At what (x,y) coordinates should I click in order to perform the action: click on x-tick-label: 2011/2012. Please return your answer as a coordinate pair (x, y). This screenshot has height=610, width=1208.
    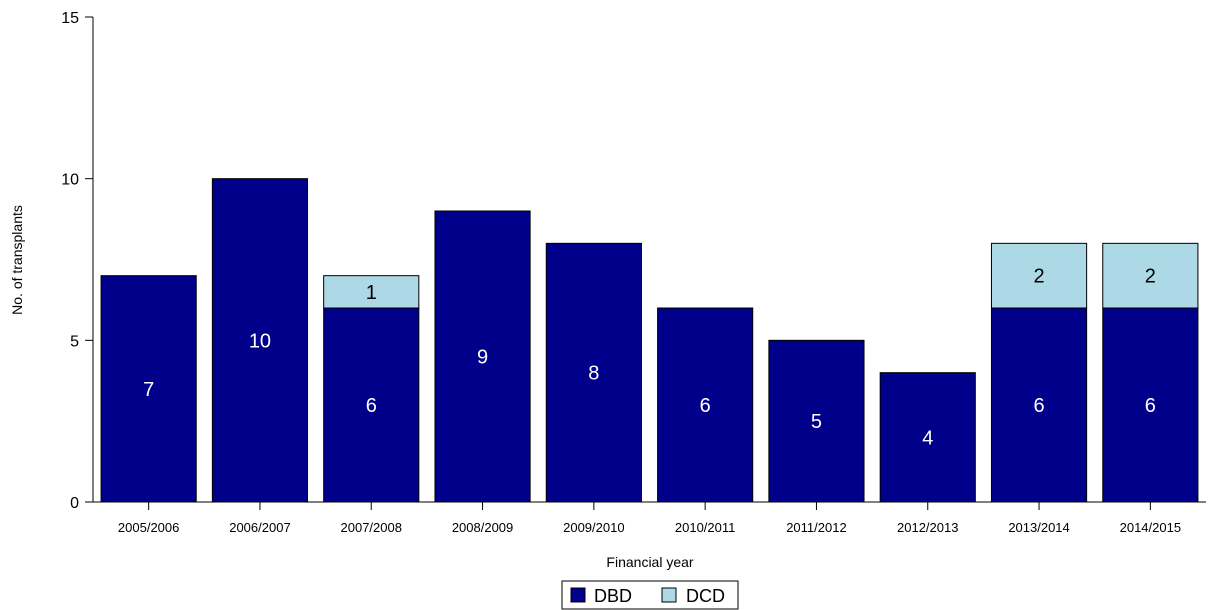
    Looking at the image, I should click on (816, 527).